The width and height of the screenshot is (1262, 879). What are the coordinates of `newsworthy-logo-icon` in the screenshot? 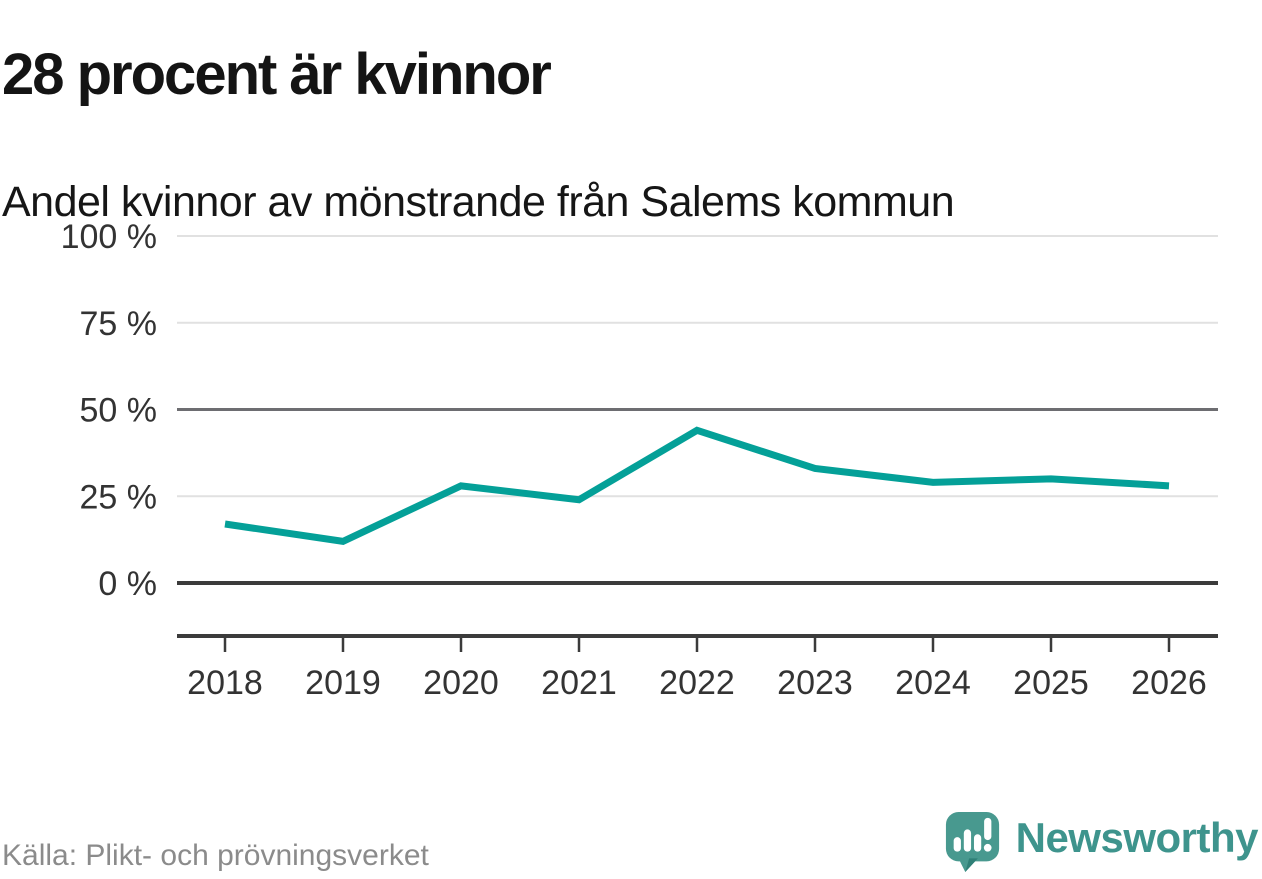 It's located at (972, 842).